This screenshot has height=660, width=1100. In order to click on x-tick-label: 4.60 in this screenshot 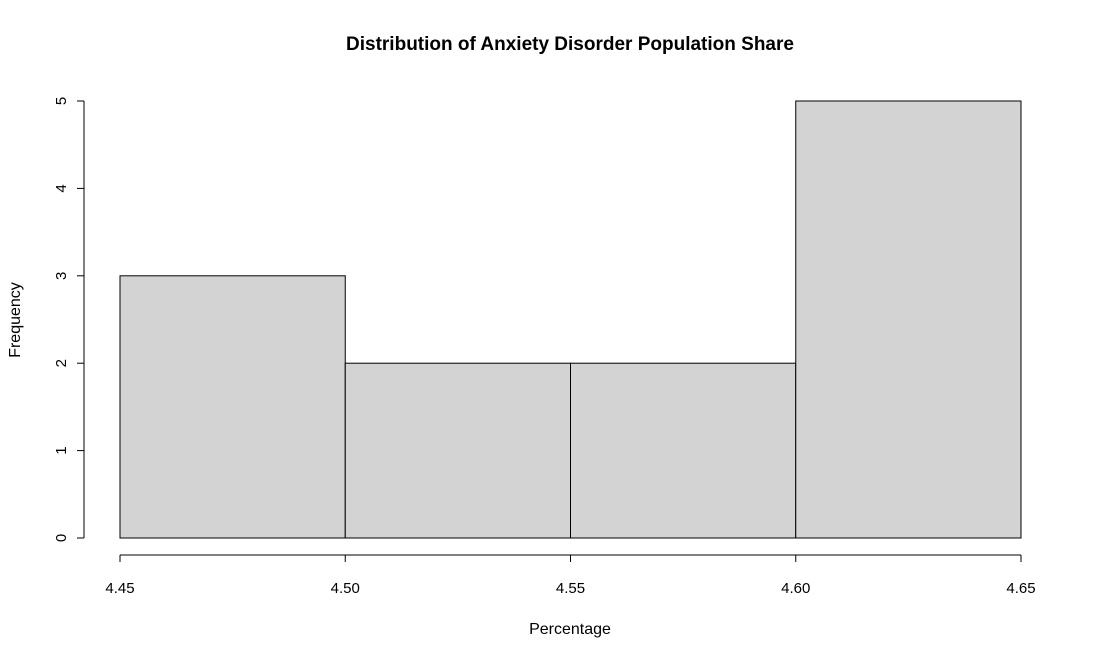, I will do `click(795, 588)`.